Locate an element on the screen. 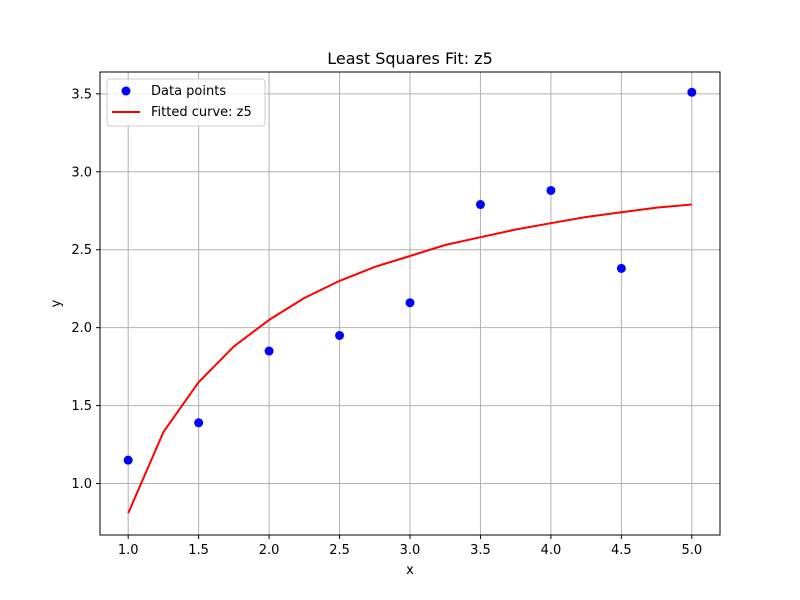 The width and height of the screenshot is (800, 600). y-tick-label: 2.5 is located at coordinates (81, 250).